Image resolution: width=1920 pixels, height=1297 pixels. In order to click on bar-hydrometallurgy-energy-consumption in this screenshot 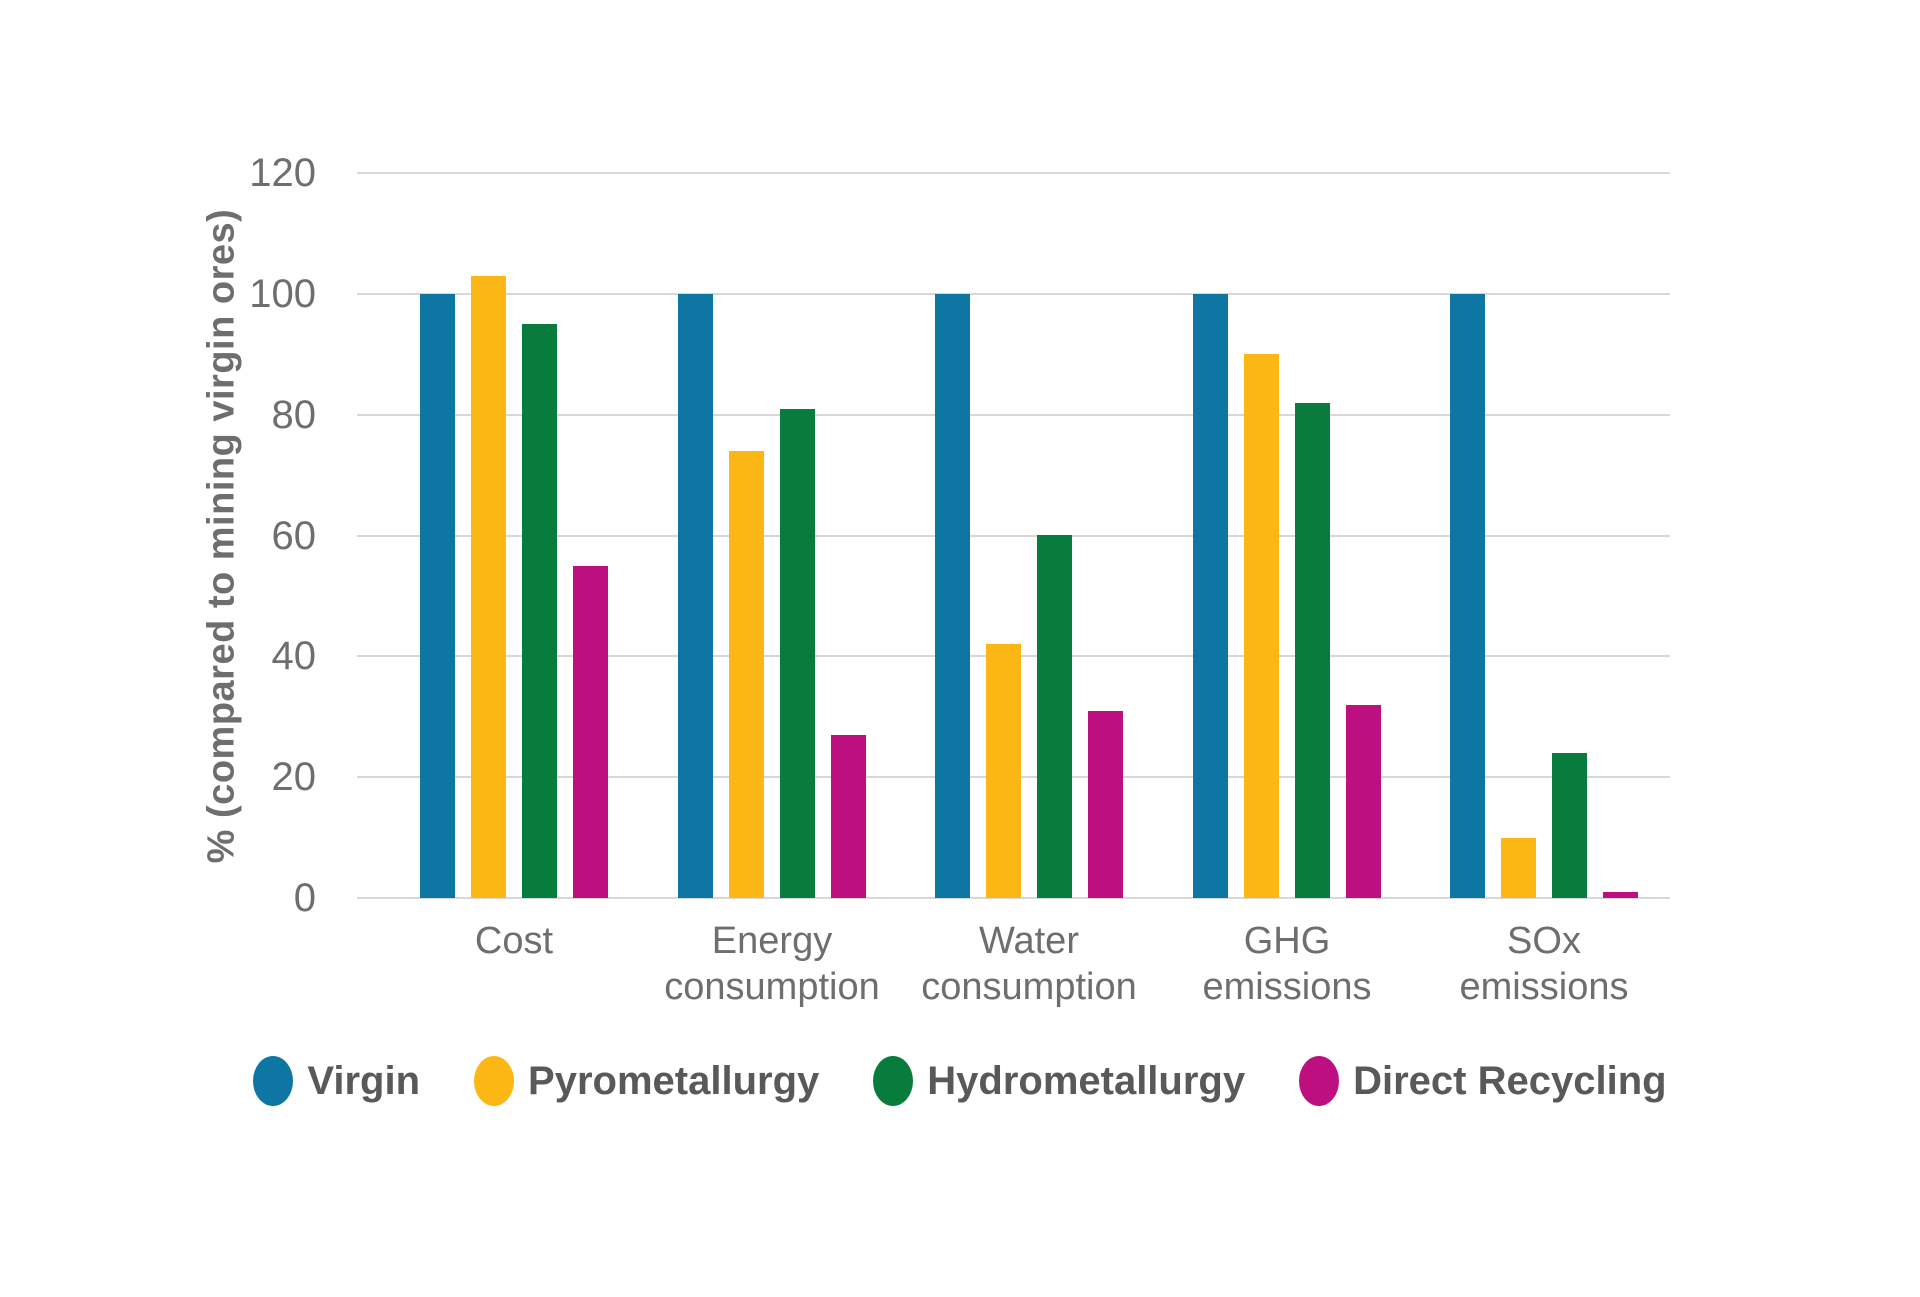, I will do `click(797, 653)`.